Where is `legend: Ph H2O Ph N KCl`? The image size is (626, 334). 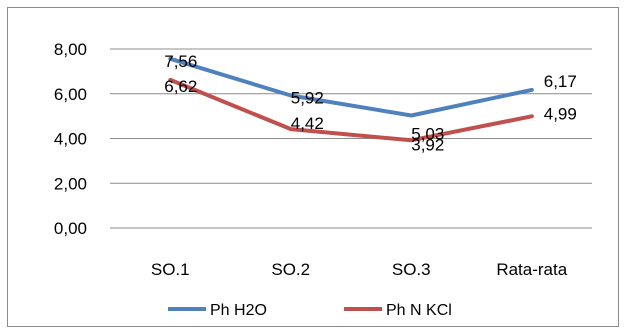 legend: Ph H2O Ph N KCl is located at coordinates (310, 310).